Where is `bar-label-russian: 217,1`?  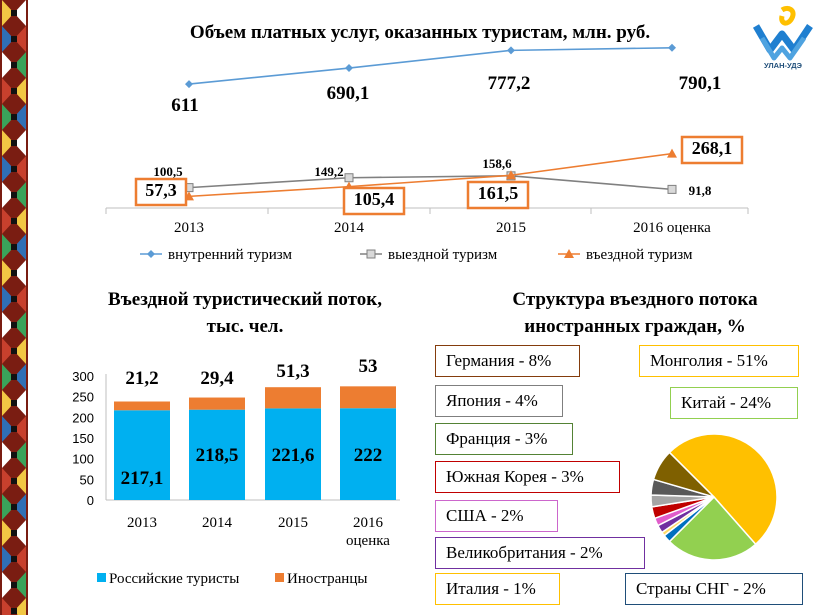
bar-label-russian: 217,1 is located at coordinates (142, 478).